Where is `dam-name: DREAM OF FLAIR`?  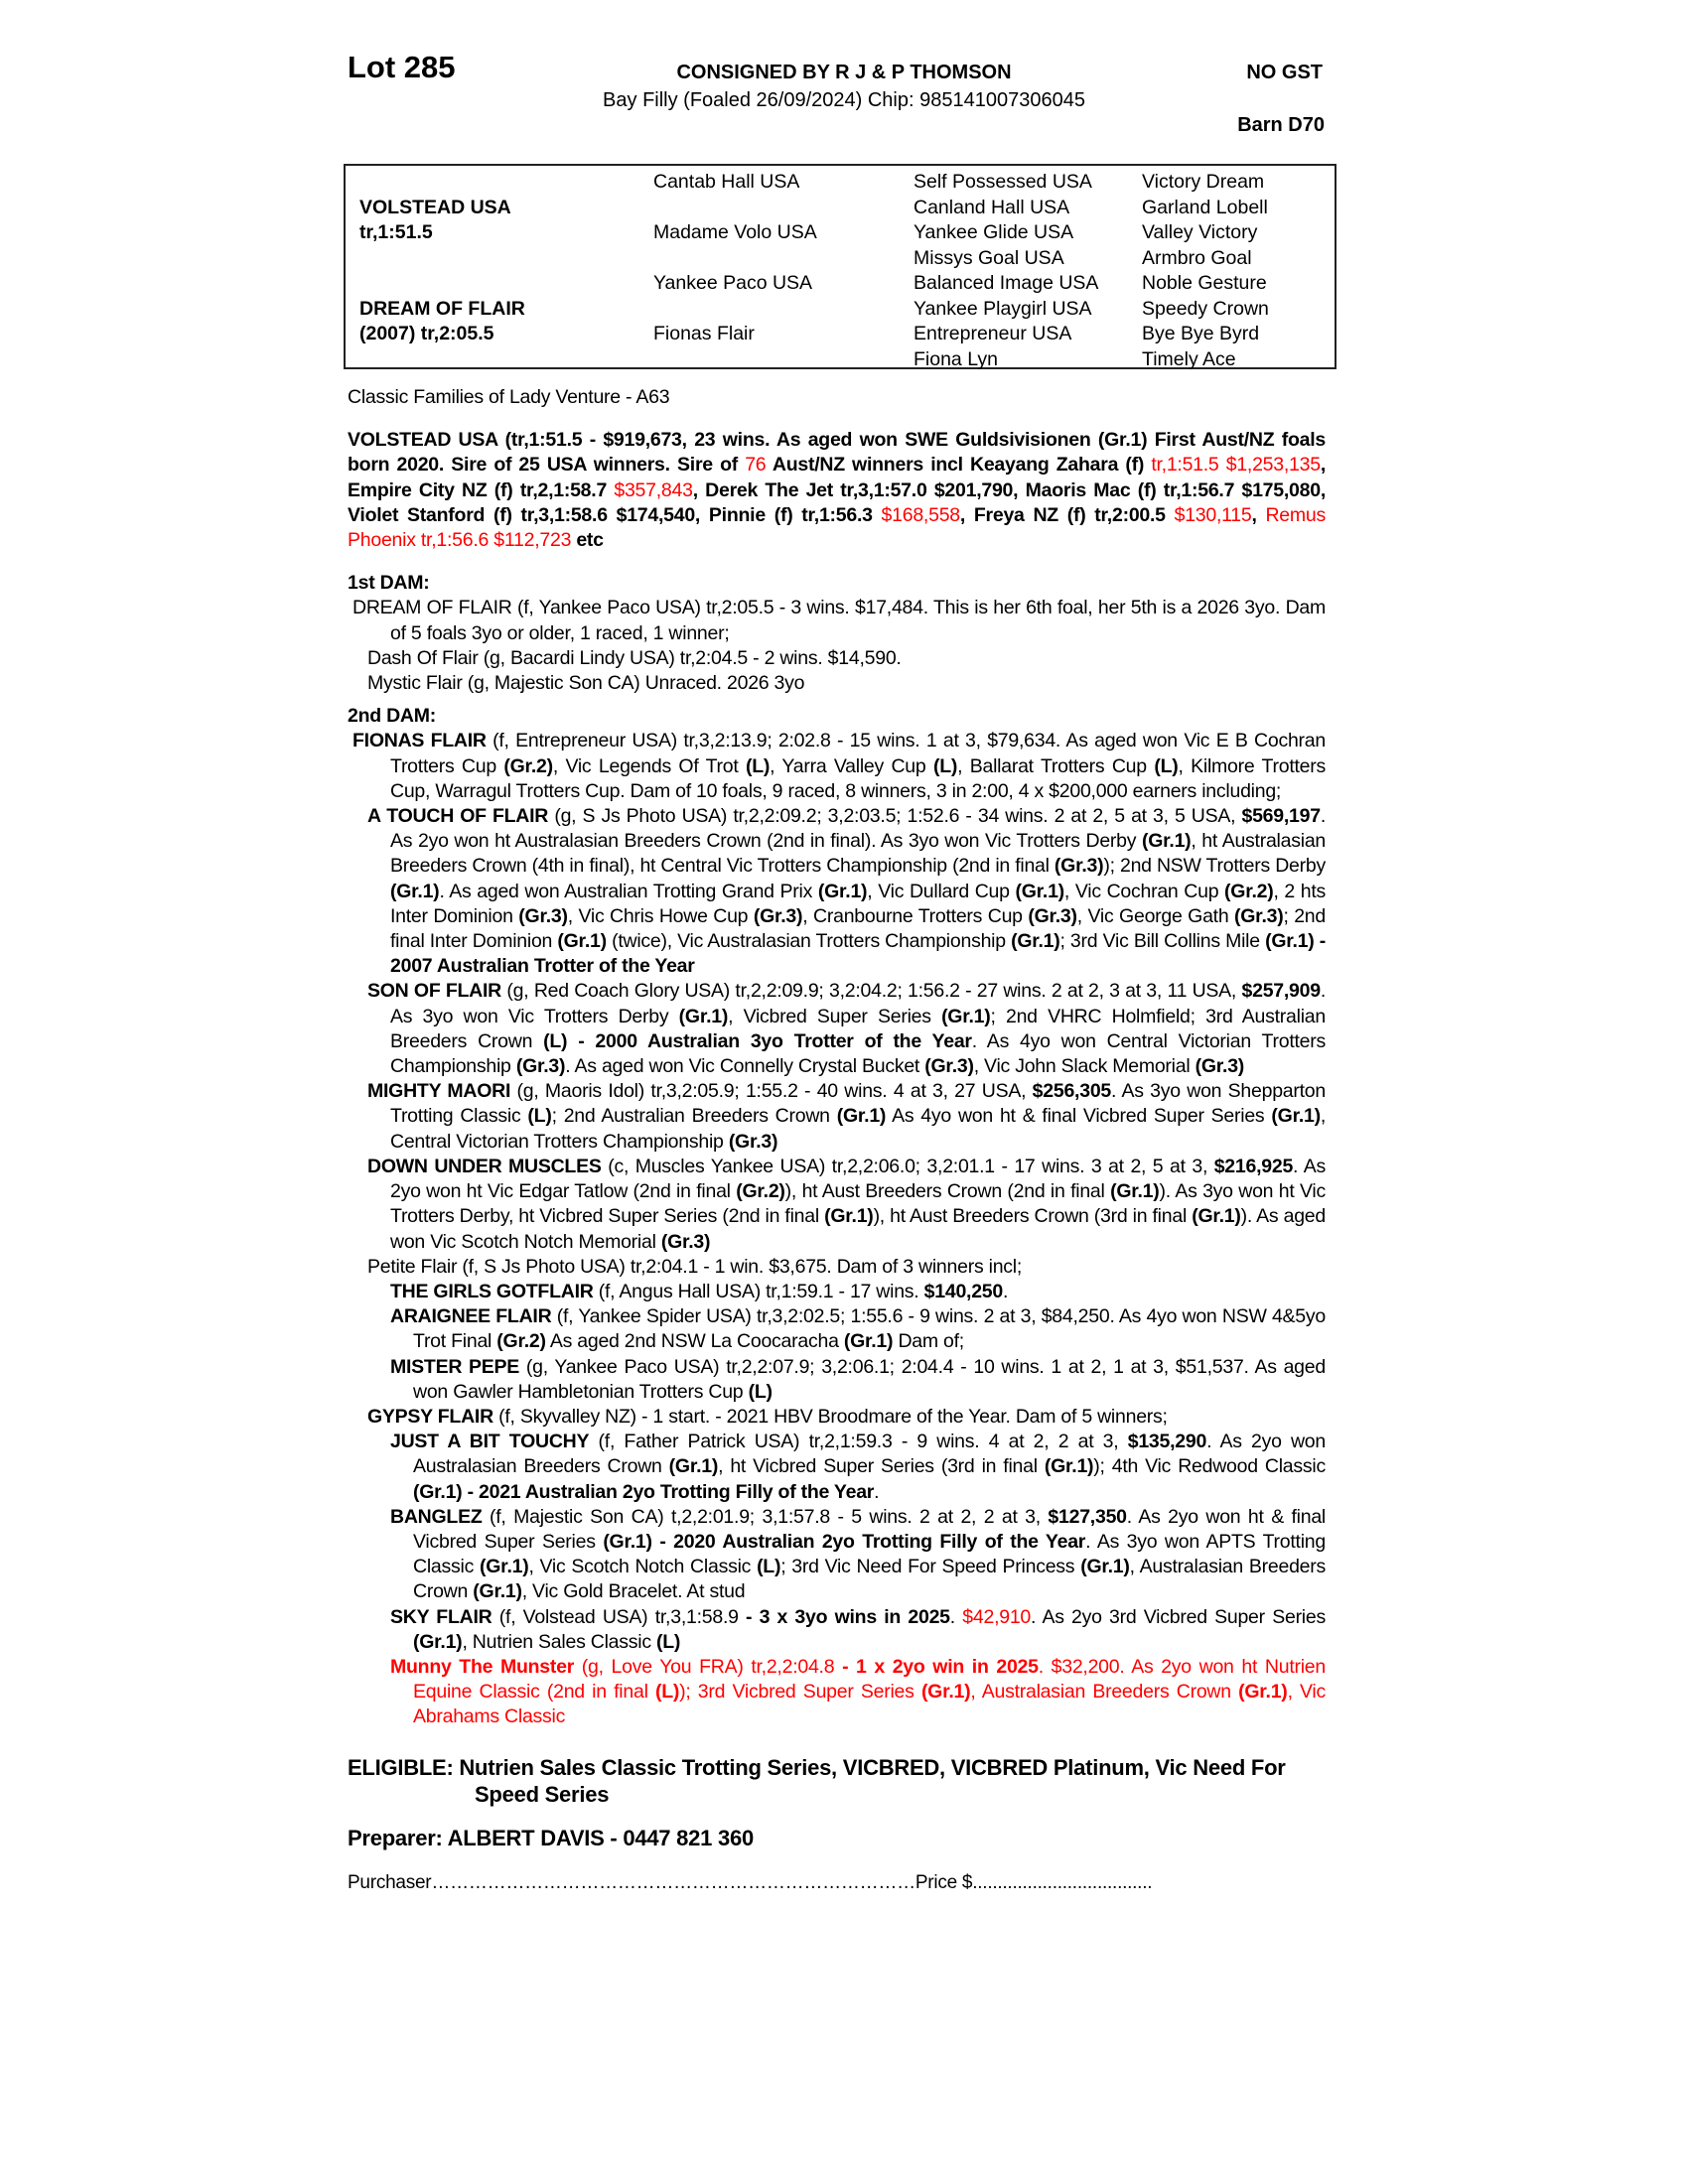 dam-name: DREAM OF FLAIR is located at coordinates (442, 308).